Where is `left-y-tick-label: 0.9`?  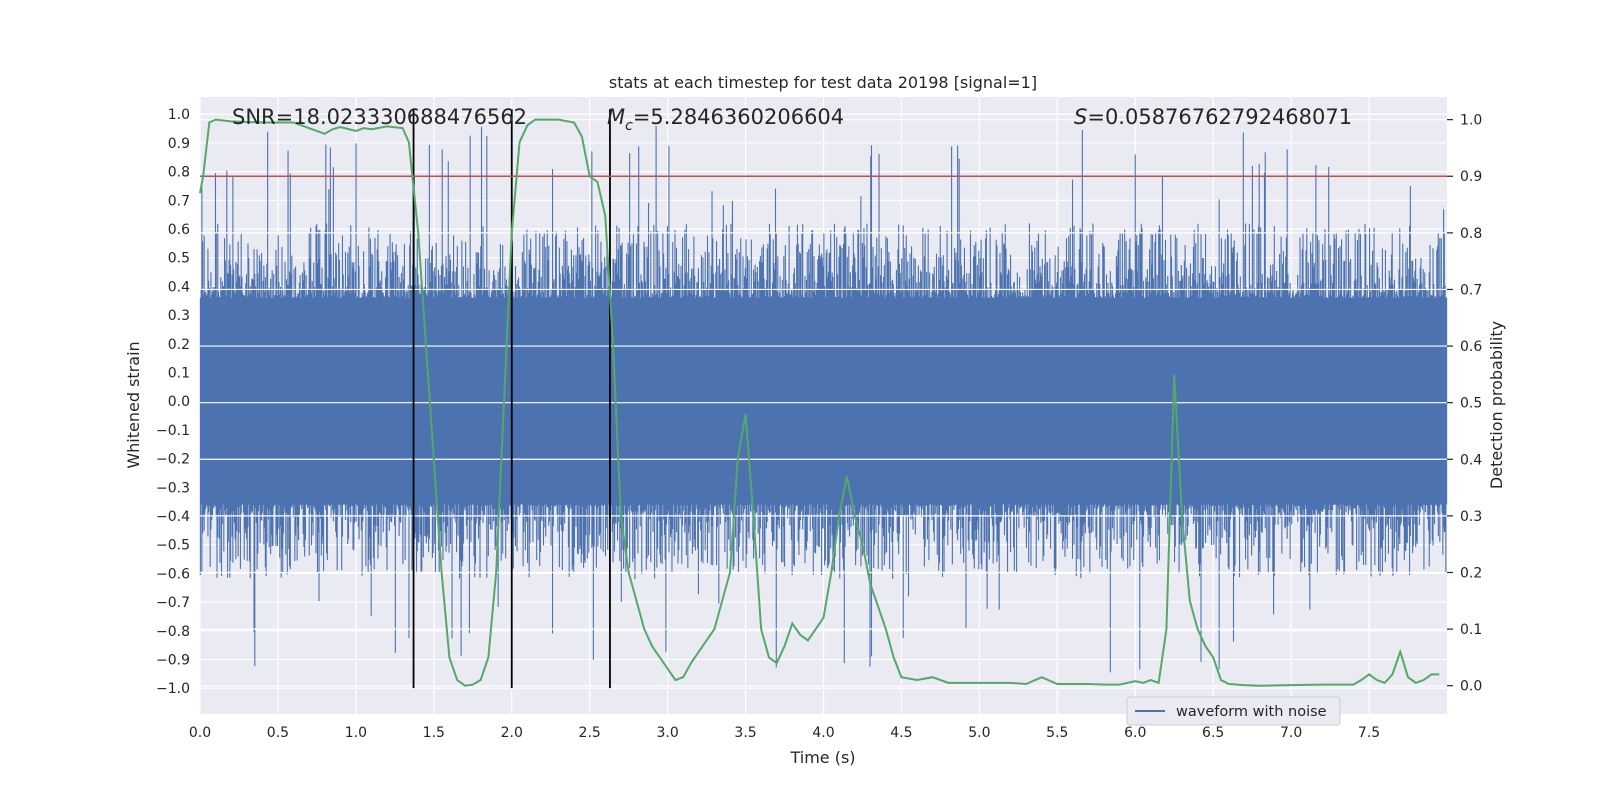
left-y-tick-label: 0.9 is located at coordinates (179, 144).